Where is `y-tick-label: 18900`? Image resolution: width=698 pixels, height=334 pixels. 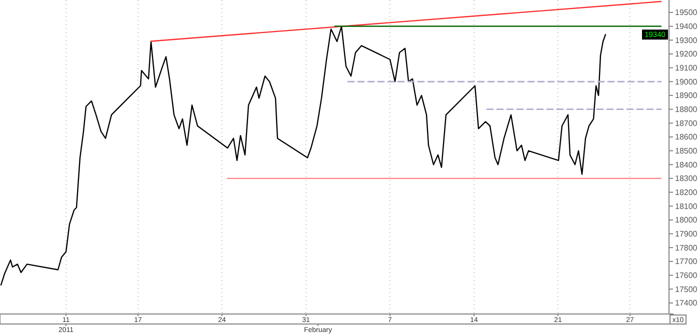 y-tick-label: 18900 is located at coordinates (686, 95).